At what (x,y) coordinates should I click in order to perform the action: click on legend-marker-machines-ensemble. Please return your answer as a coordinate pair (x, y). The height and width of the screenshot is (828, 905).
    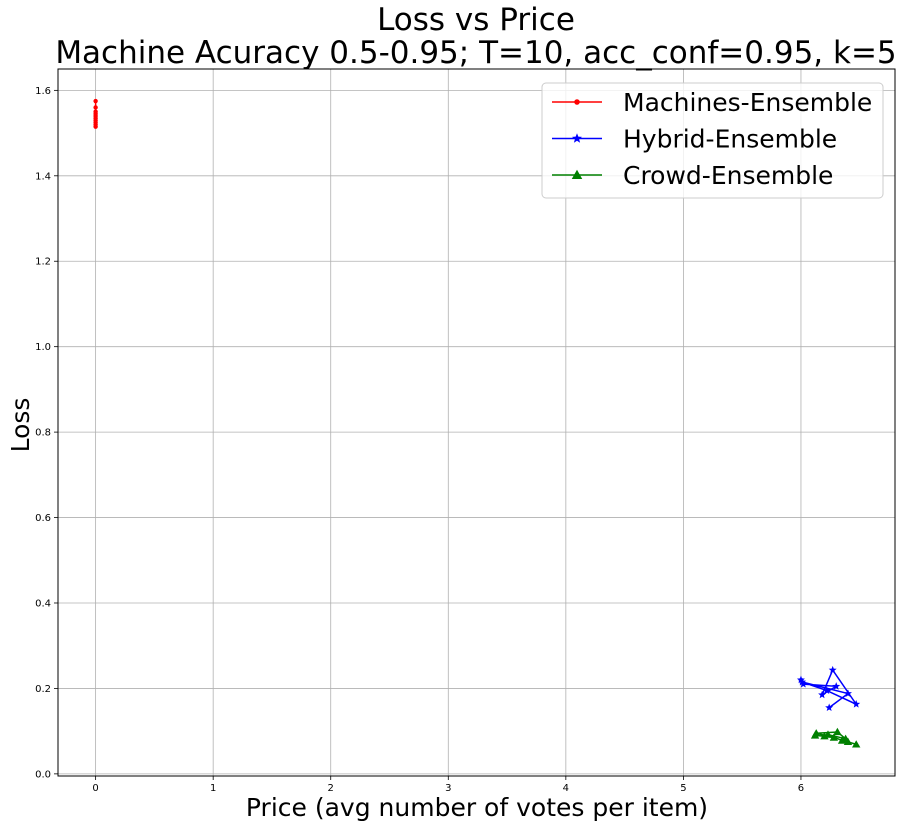
    Looking at the image, I should click on (577, 102).